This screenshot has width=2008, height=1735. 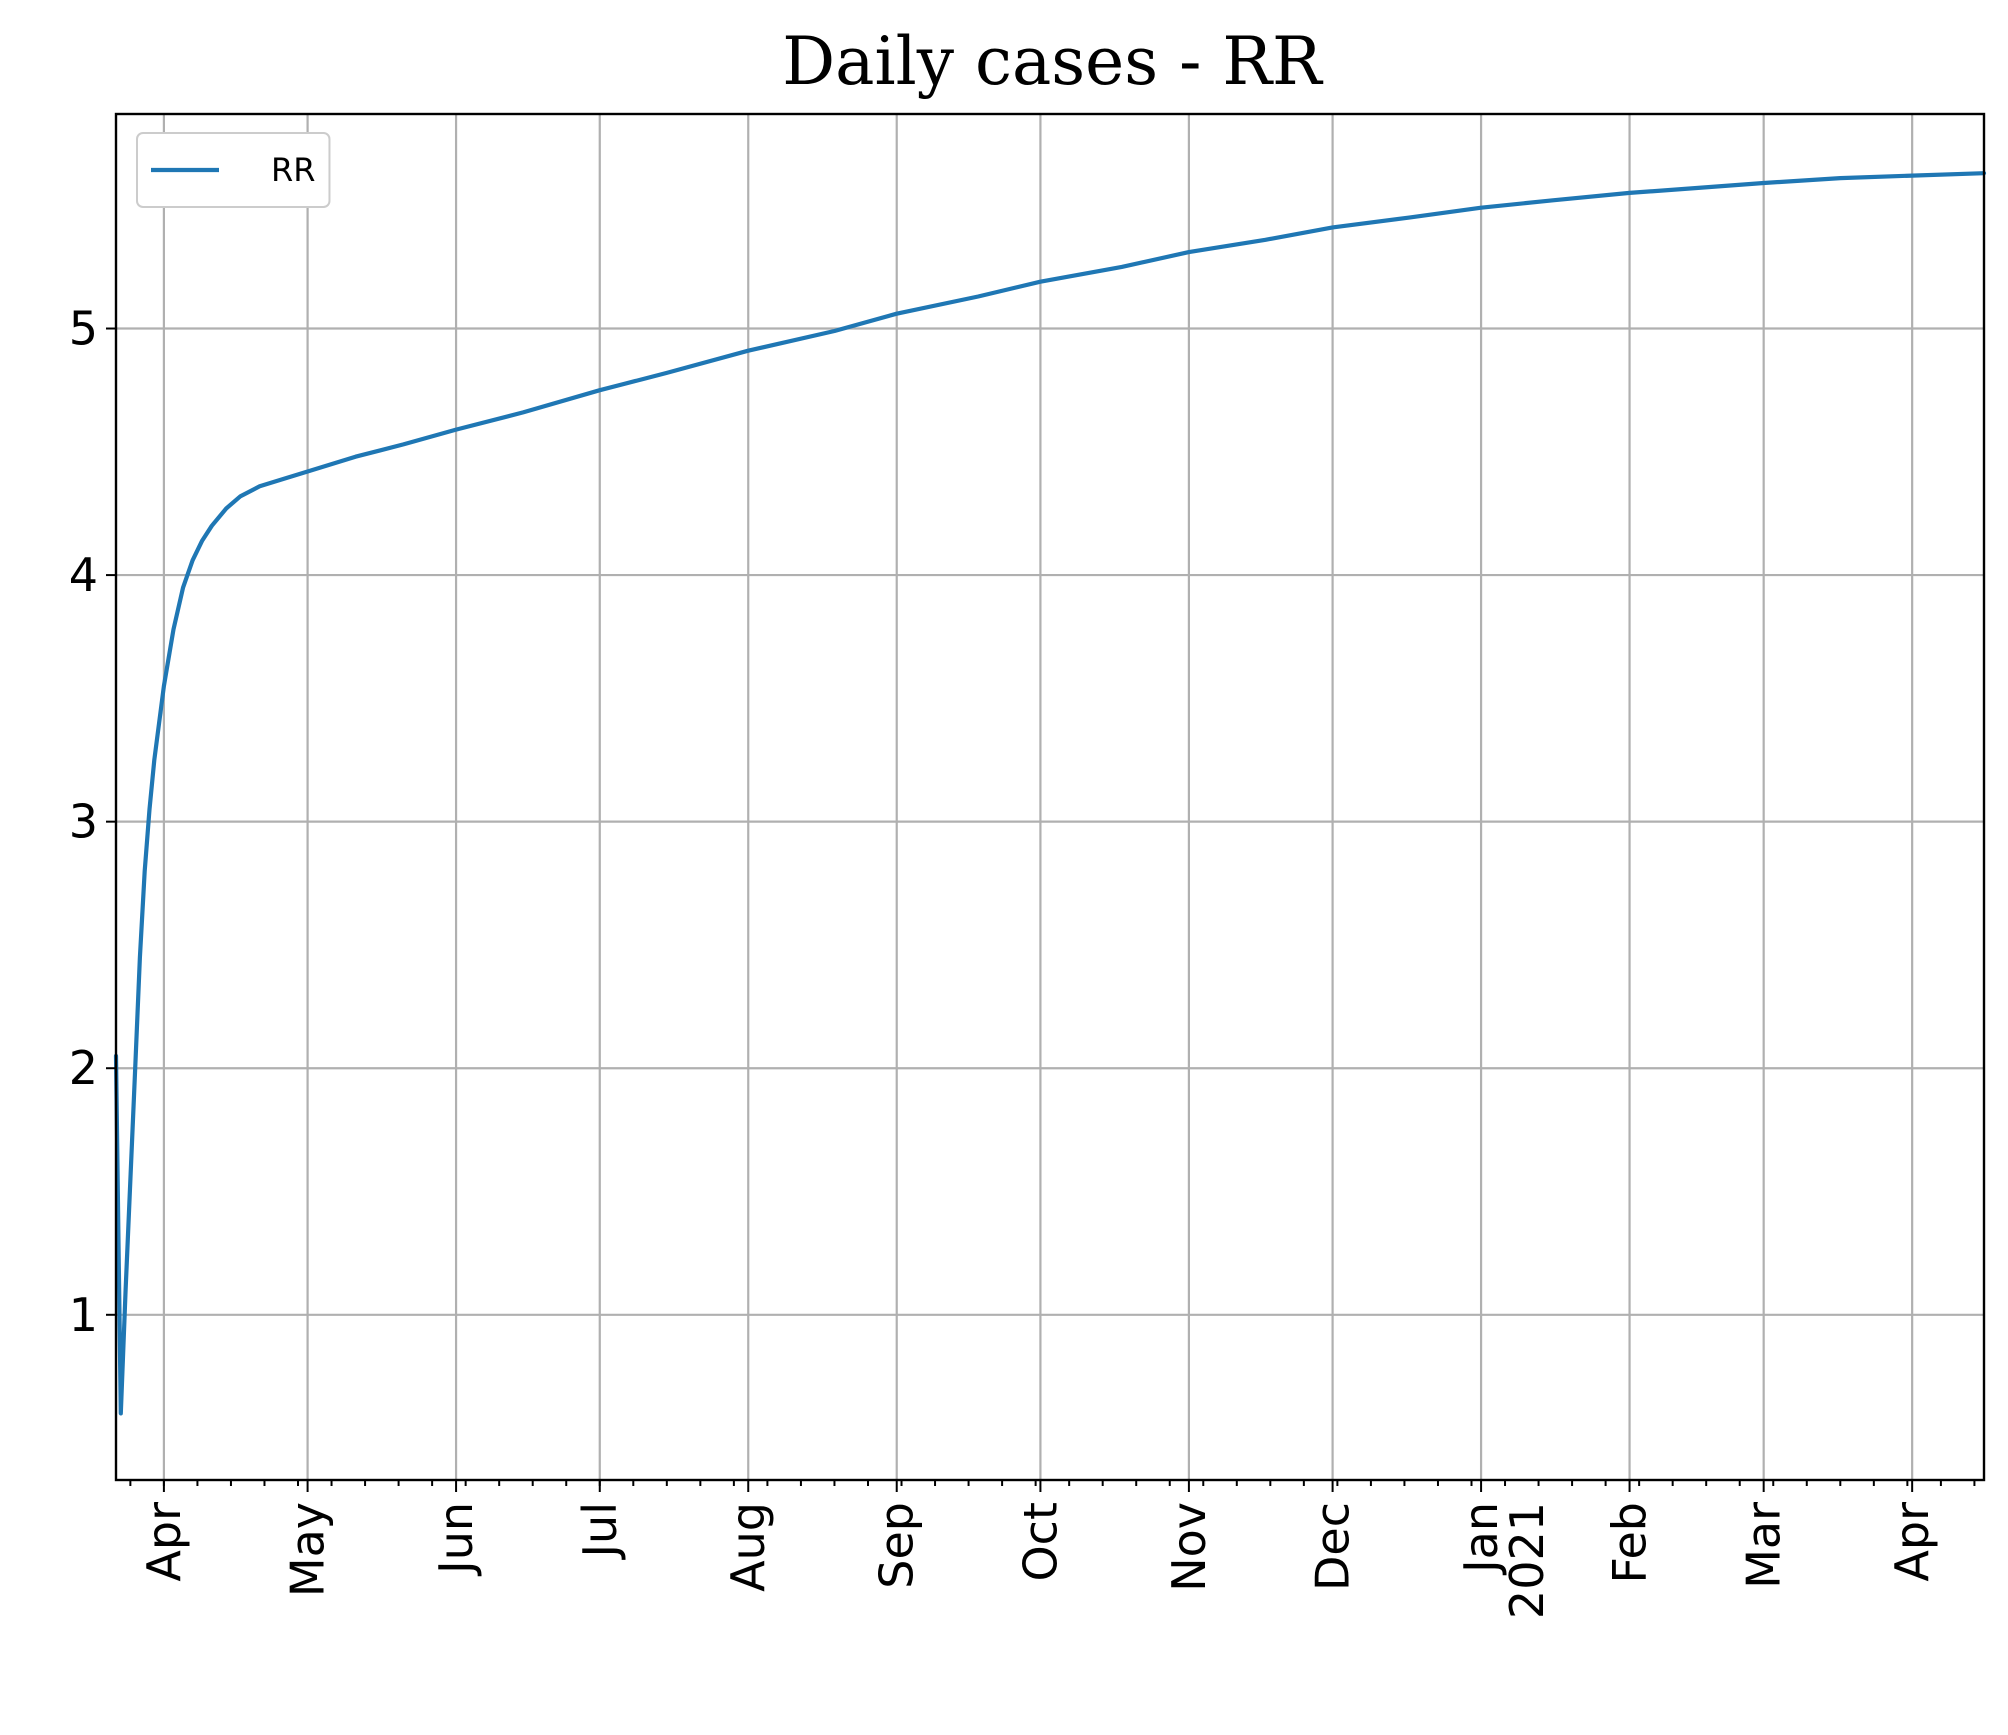 I want to click on y-tick-label-1: 1, so click(x=83, y=1315).